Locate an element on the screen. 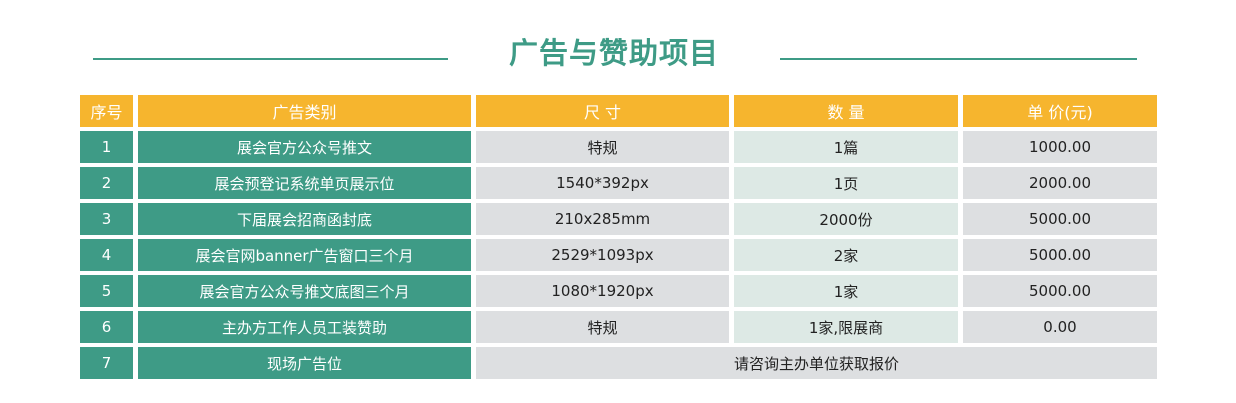 Image resolution: width=1236 pixels, height=403 pixels. header-seq: 序号 is located at coordinates (106, 111).